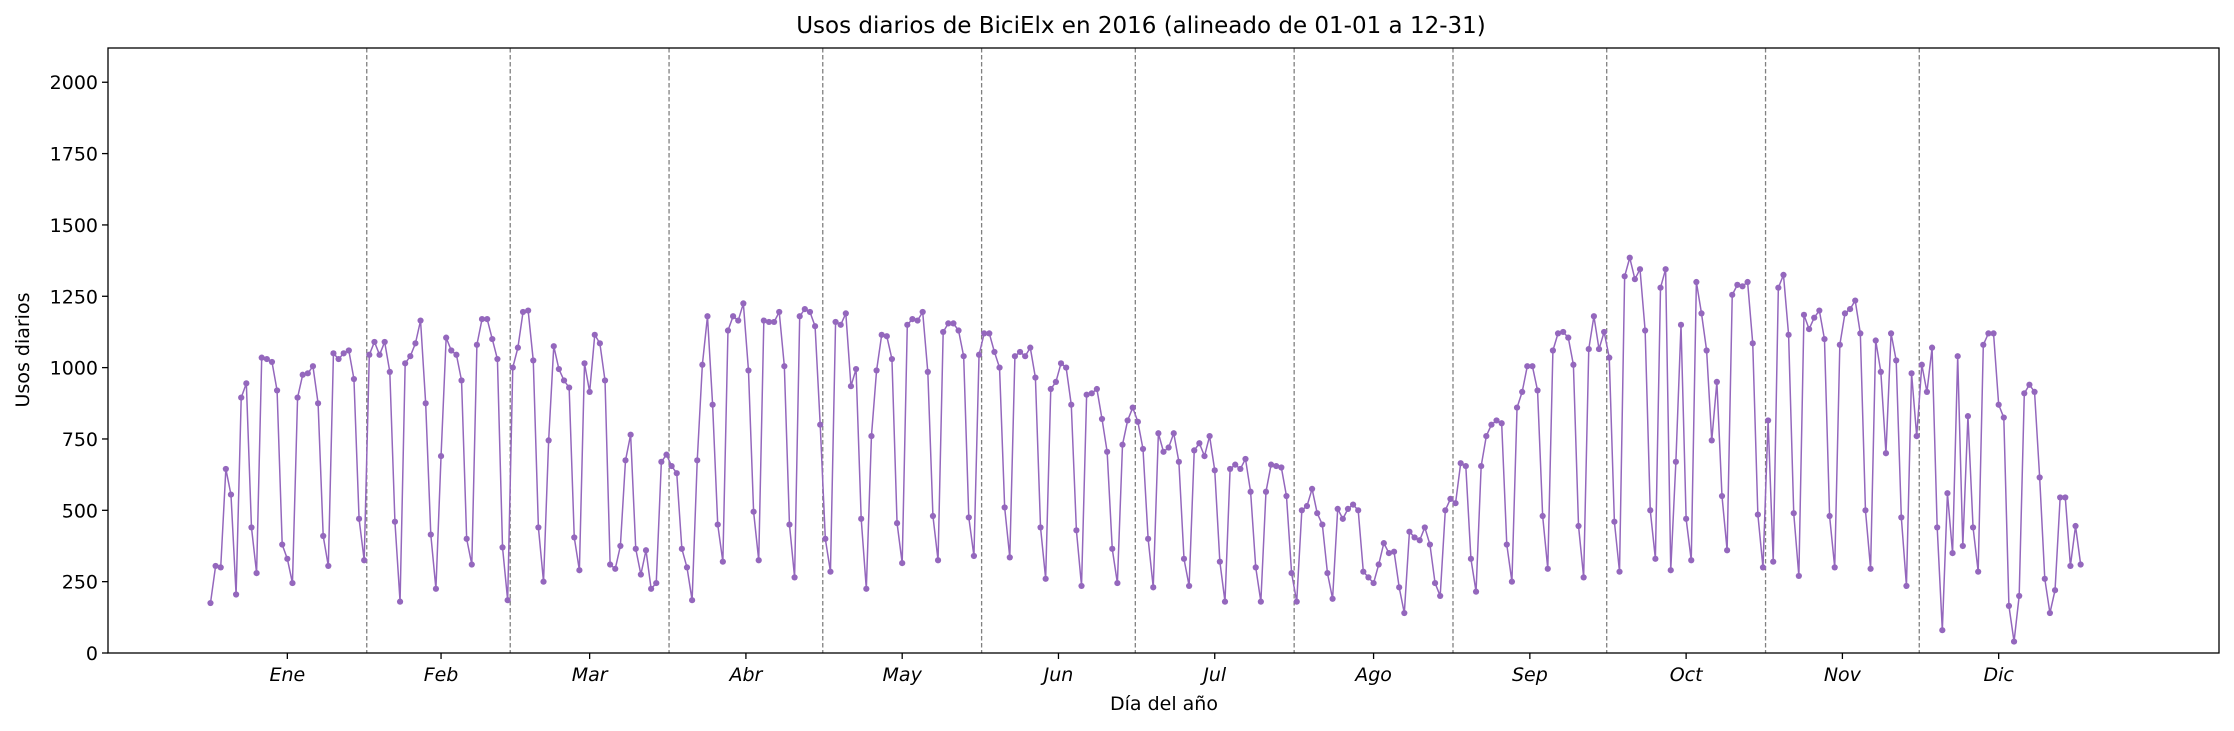  What do you see at coordinates (287, 675) in the screenshot?
I see `x-tick-label: Ene` at bounding box center [287, 675].